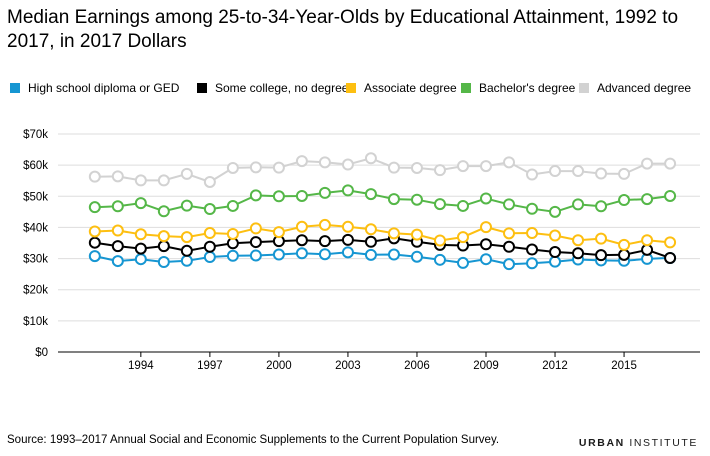  I want to click on legend-swatch-high-school, so click(15, 88).